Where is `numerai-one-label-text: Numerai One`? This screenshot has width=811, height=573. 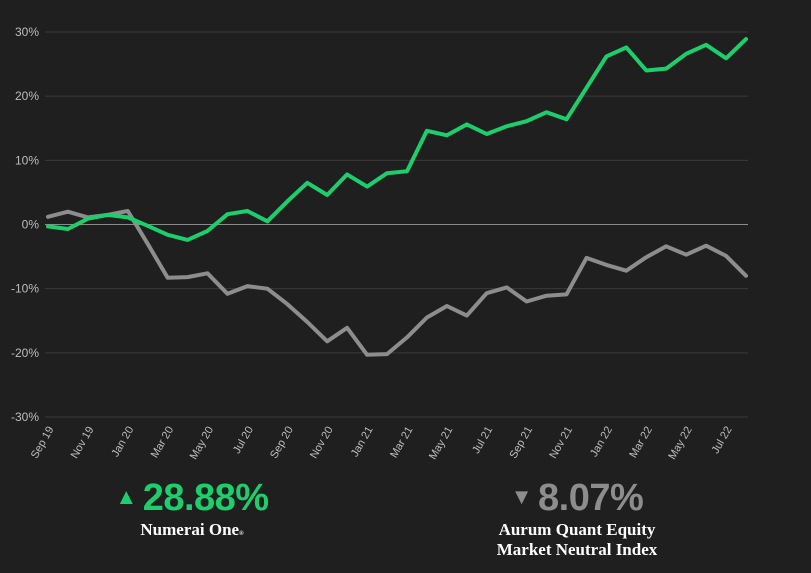
numerai-one-label-text: Numerai One is located at coordinates (190, 529).